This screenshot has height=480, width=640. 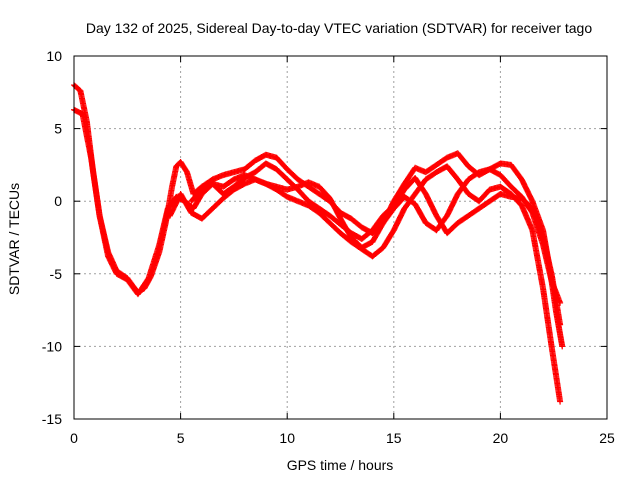 What do you see at coordinates (56, 274) in the screenshot?
I see `y-tick-label: -5` at bounding box center [56, 274].